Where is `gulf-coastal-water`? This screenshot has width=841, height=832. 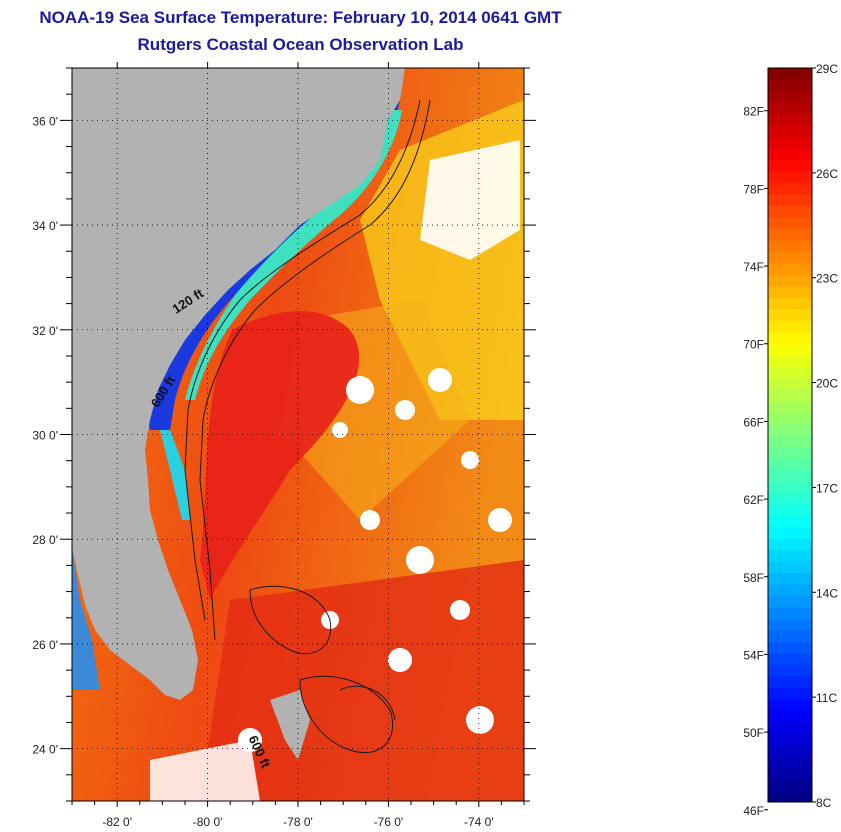 gulf-coastal-water is located at coordinates (86, 619).